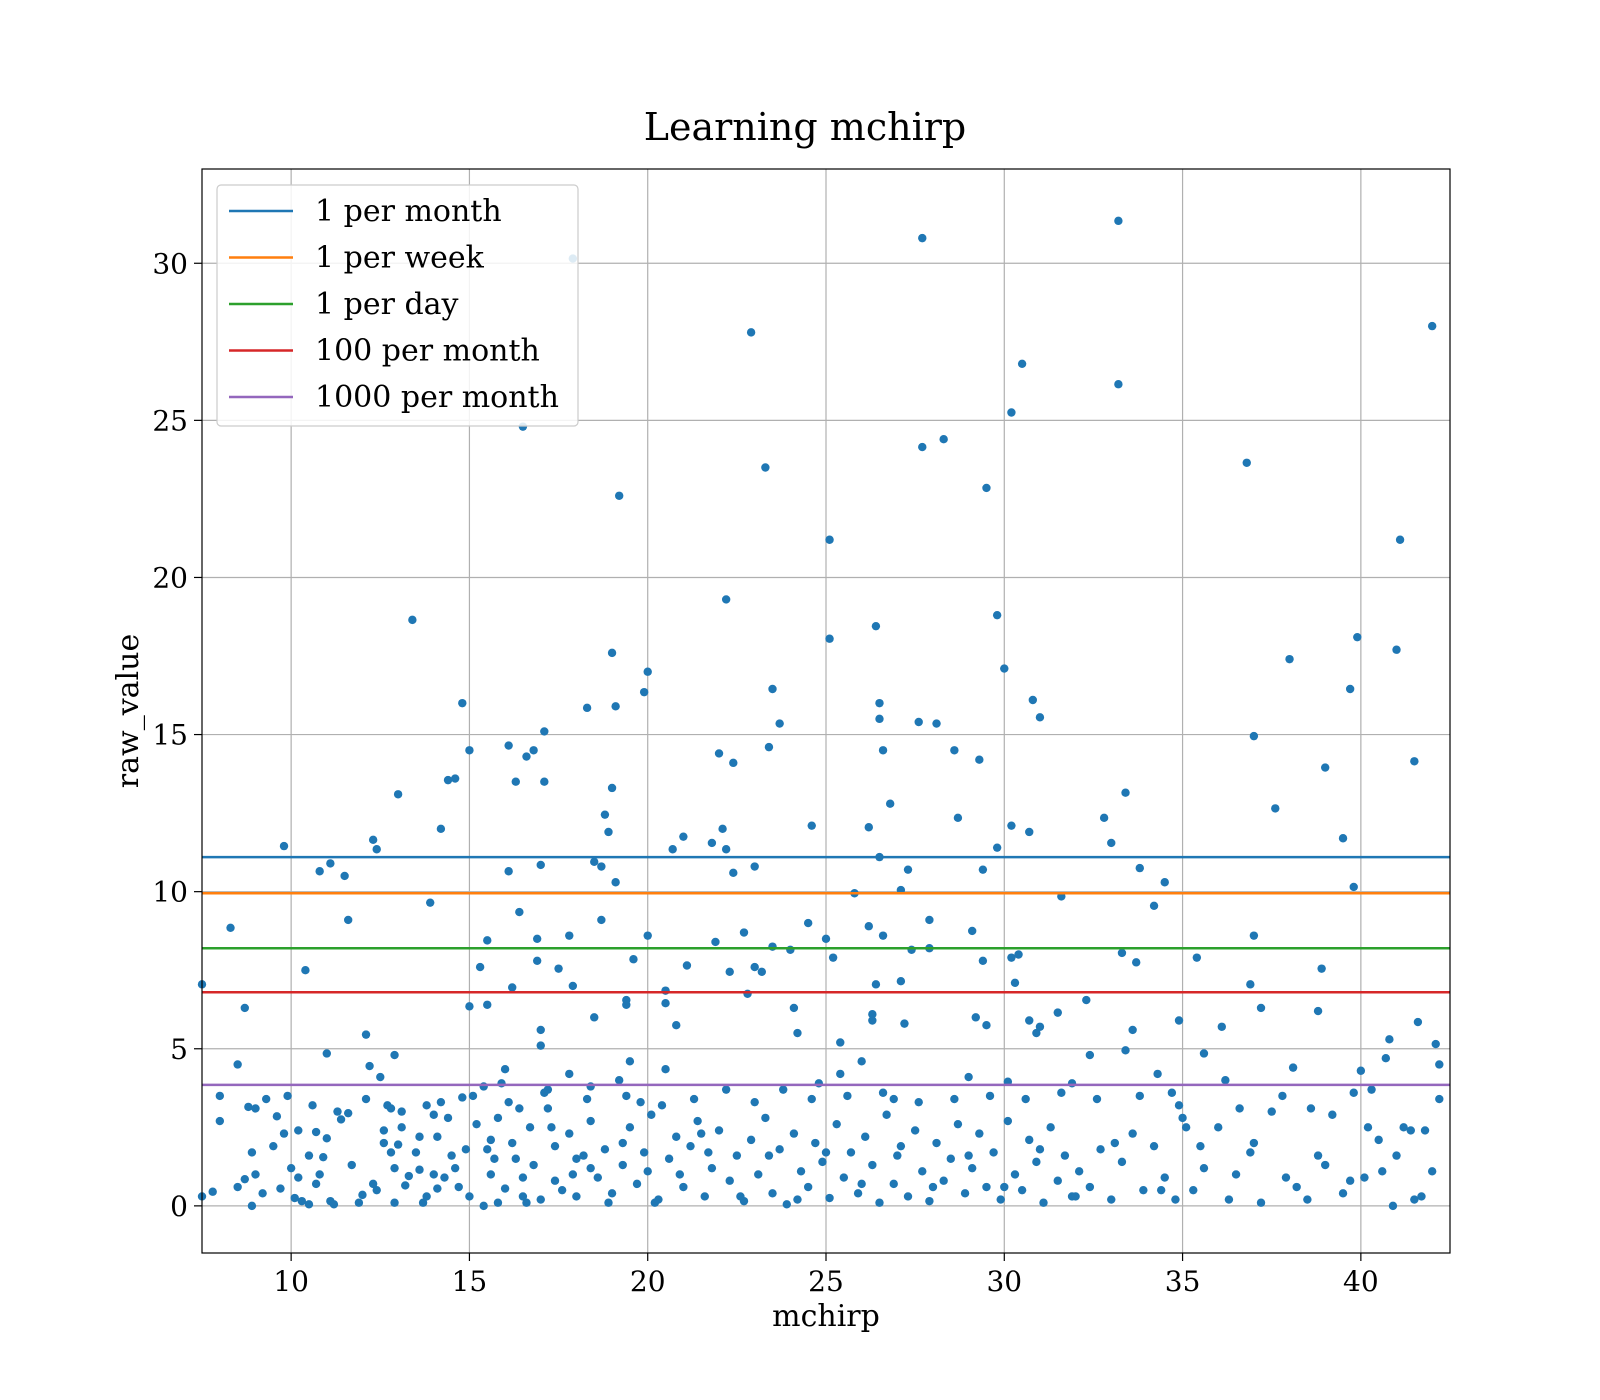  Describe the element at coordinates (170, 735) in the screenshot. I see `y-tick-label: 15` at that location.